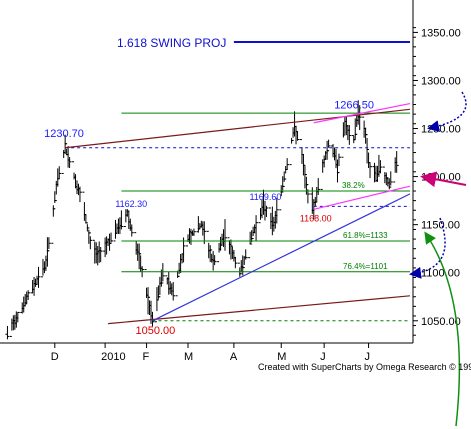 The width and height of the screenshot is (471, 429). I want to click on y-tick-label: 1350.00, so click(441, 33).